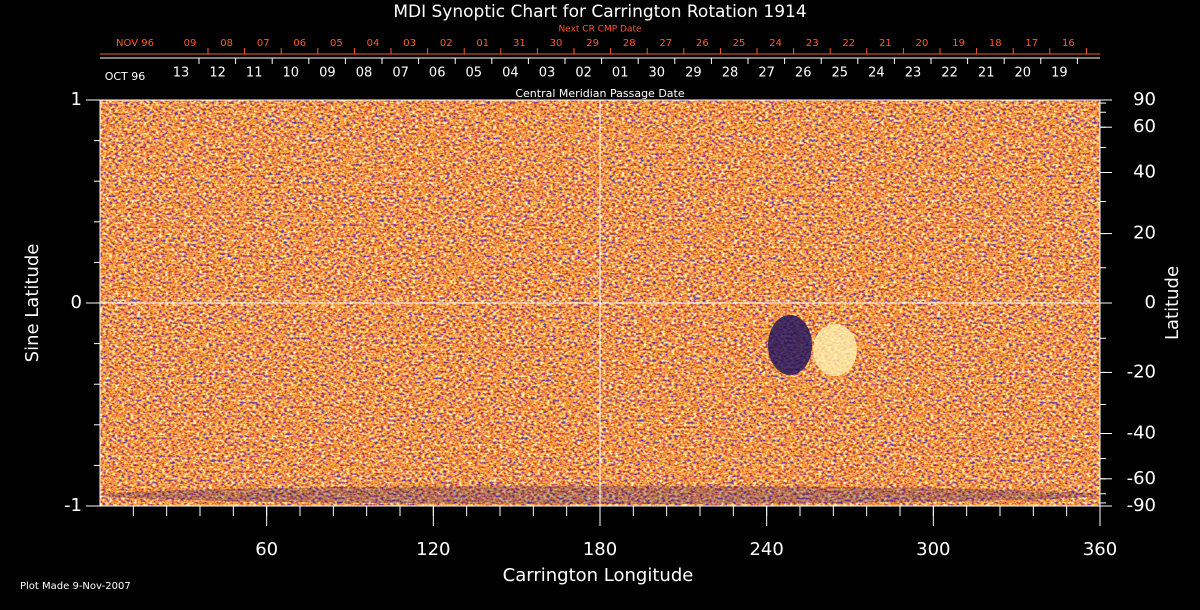 The width and height of the screenshot is (1200, 610). What do you see at coordinates (474, 73) in the screenshot?
I see `date-label: 05` at bounding box center [474, 73].